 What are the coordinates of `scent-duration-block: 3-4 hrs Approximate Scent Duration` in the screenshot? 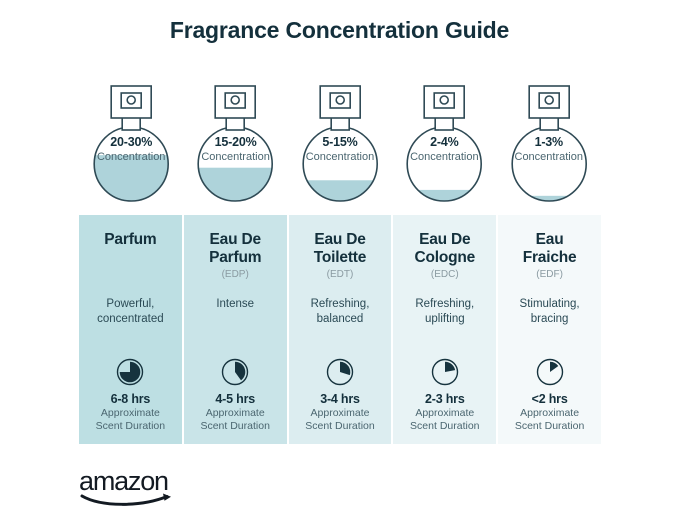 It's located at (340, 412).